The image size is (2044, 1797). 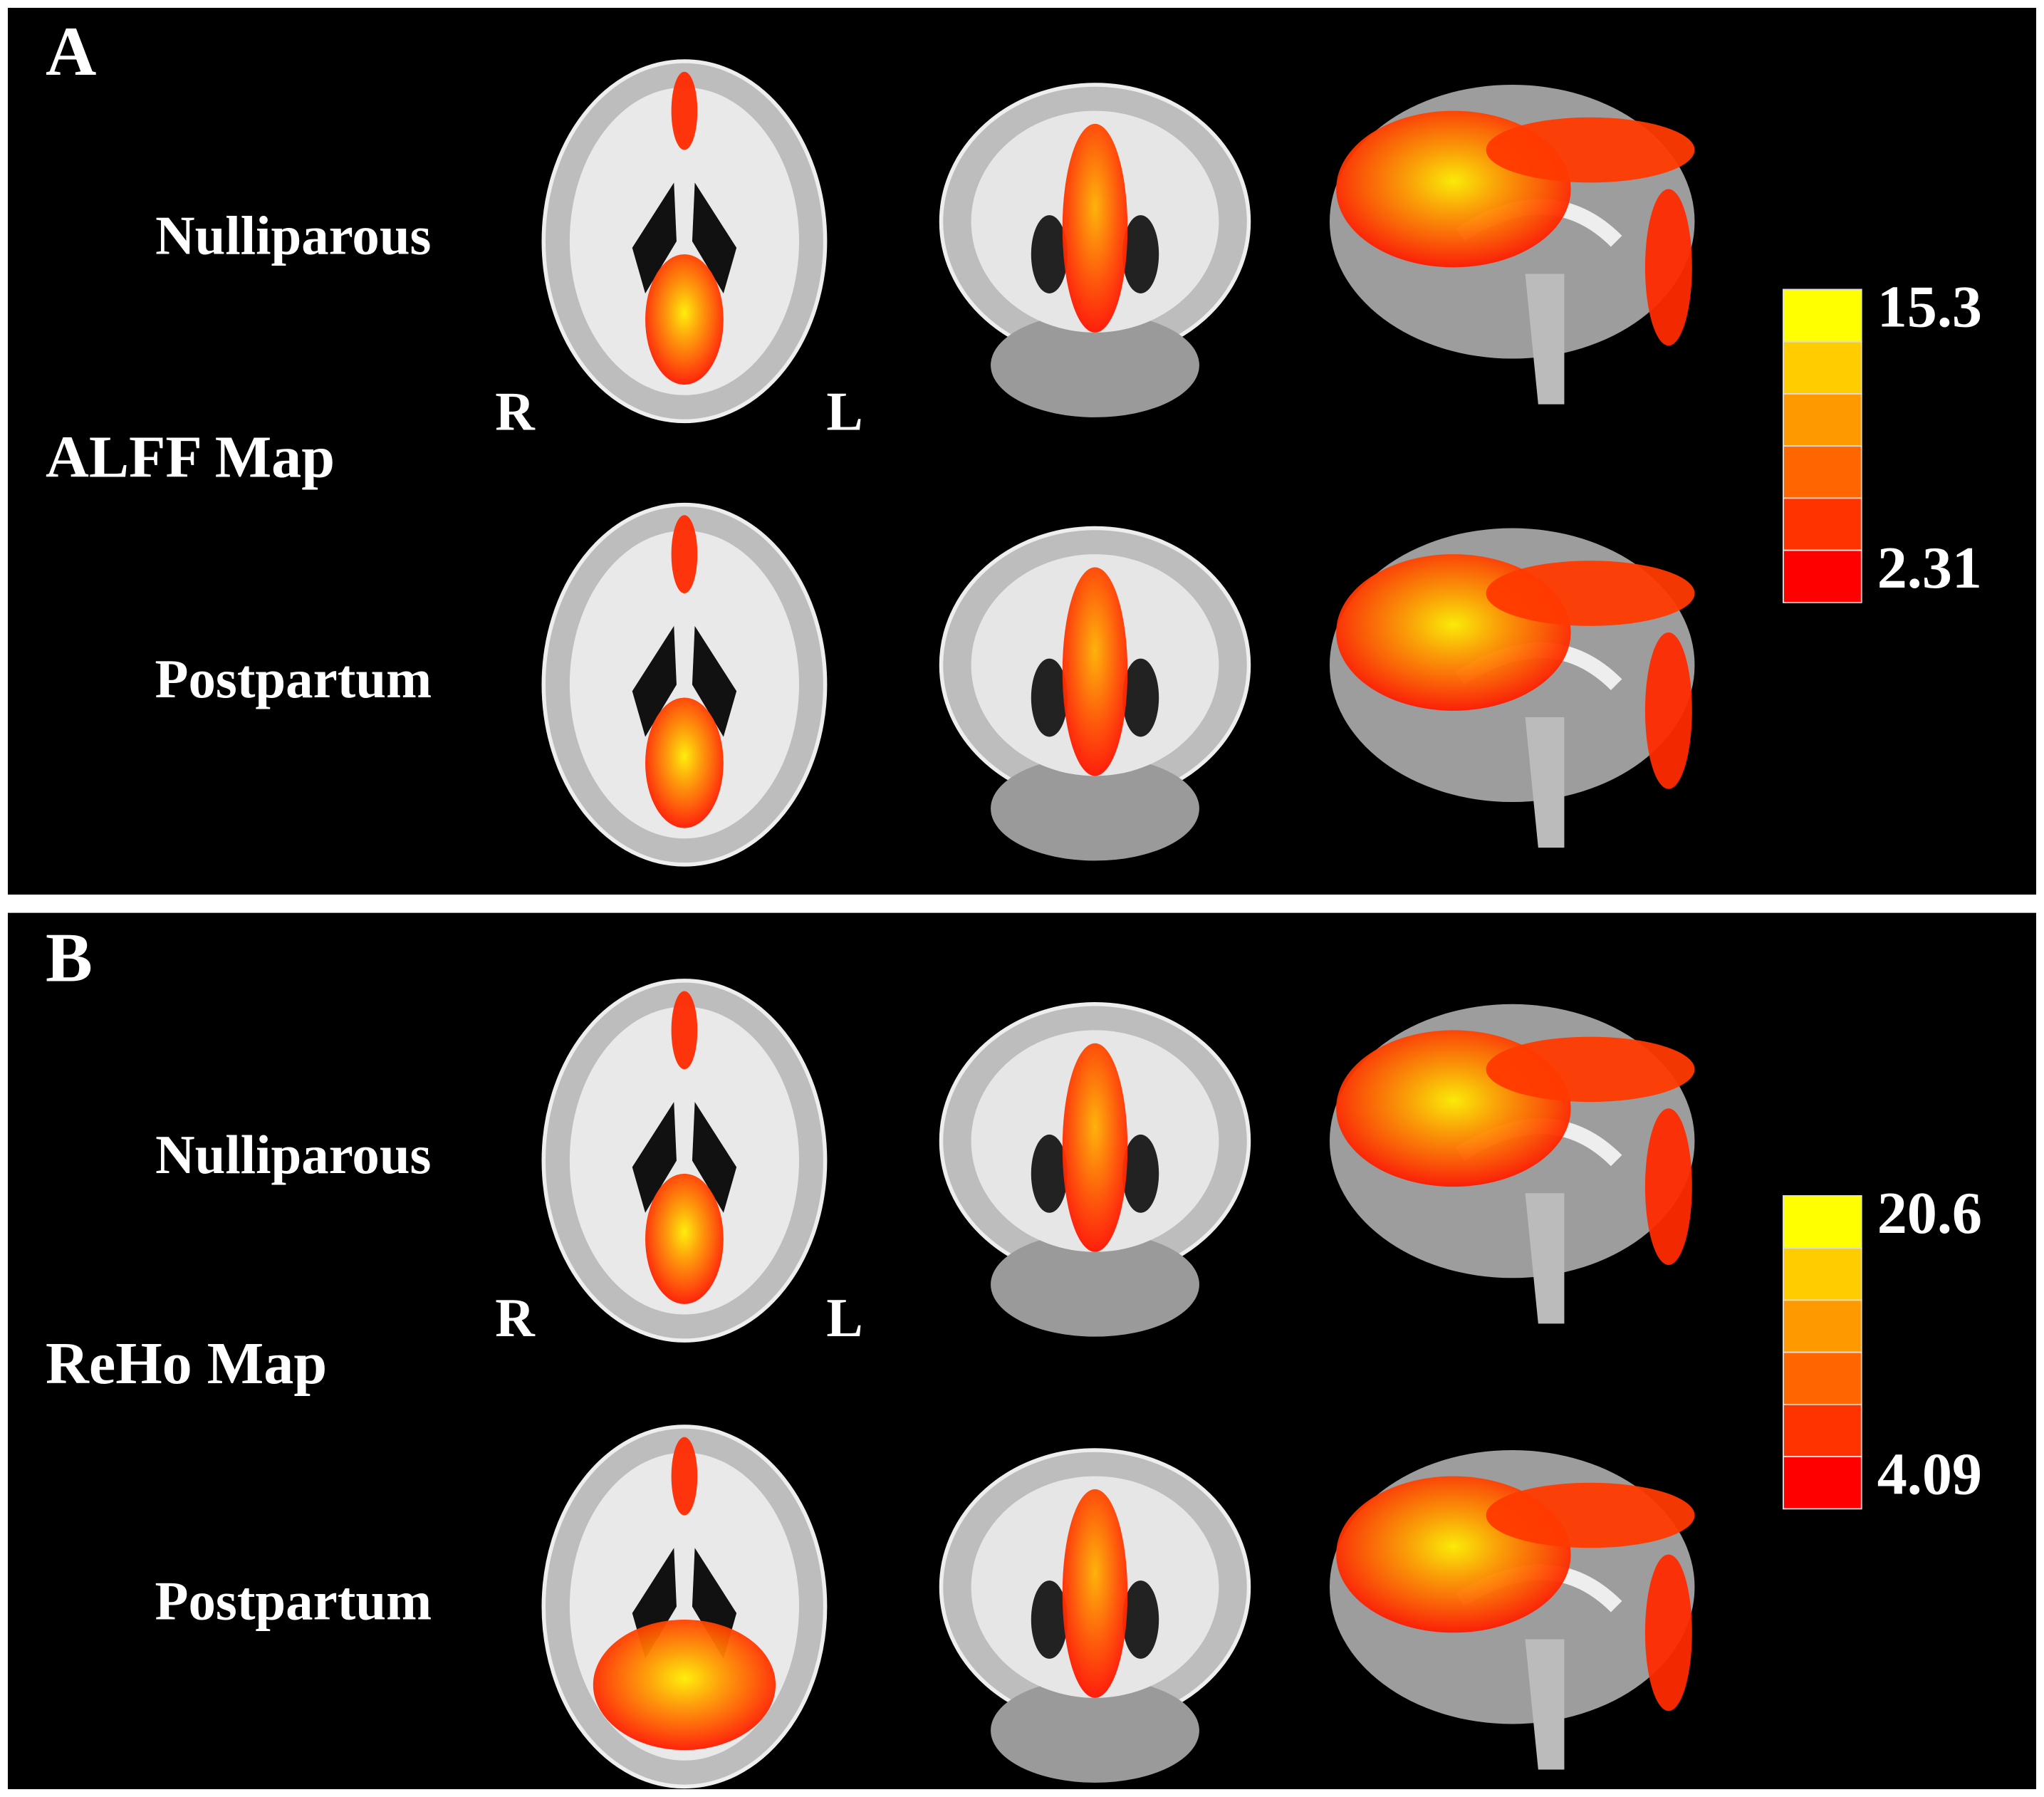 I want to click on colorbar-min: 4.09, so click(x=1930, y=1474).